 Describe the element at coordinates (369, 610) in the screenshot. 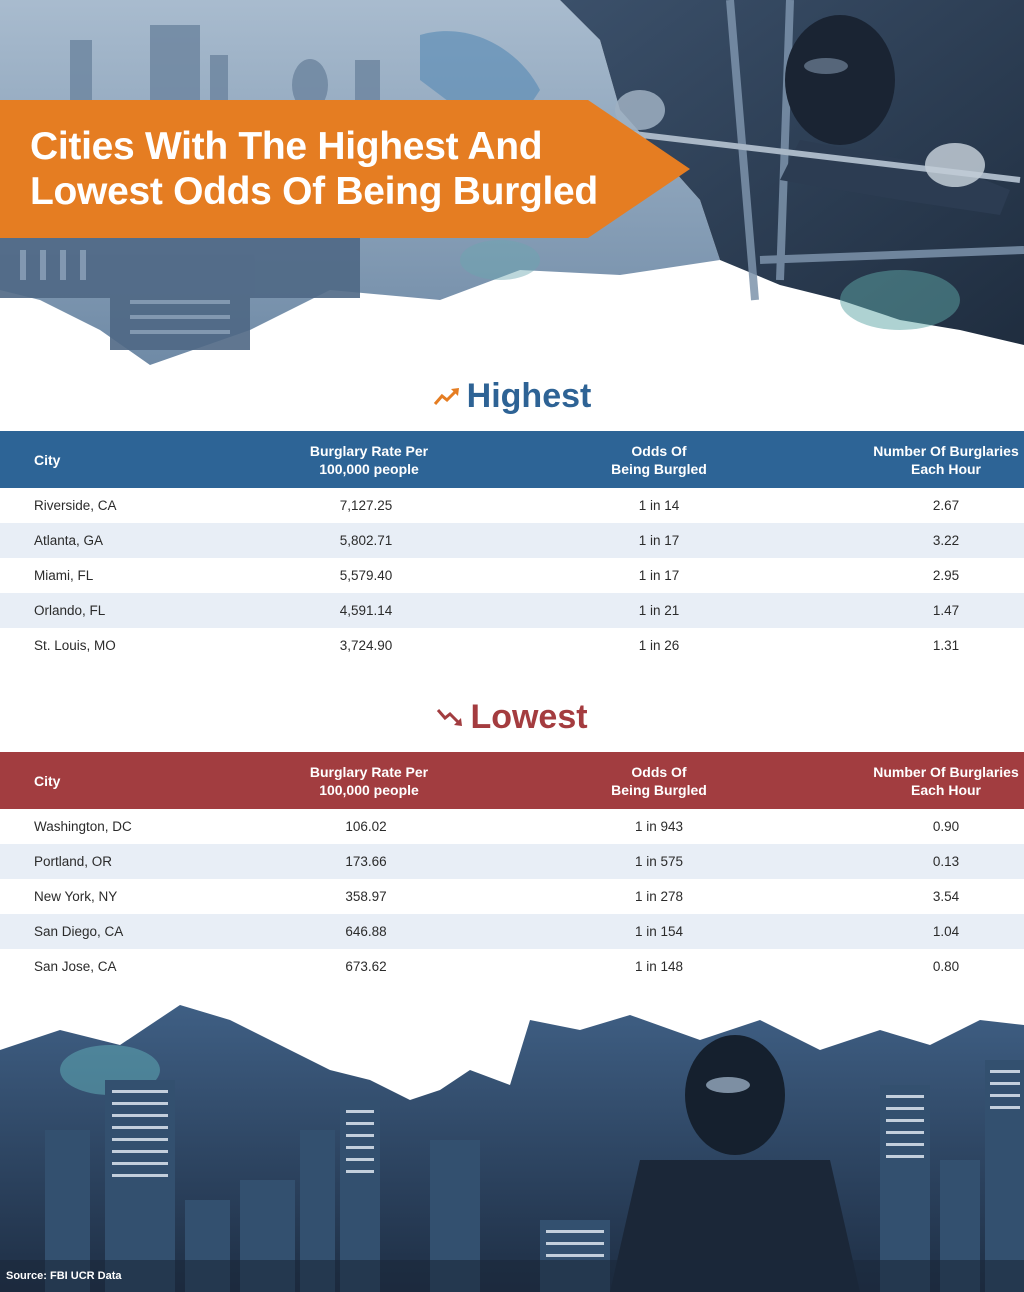

I see `rate-cell: 4,591.14` at that location.